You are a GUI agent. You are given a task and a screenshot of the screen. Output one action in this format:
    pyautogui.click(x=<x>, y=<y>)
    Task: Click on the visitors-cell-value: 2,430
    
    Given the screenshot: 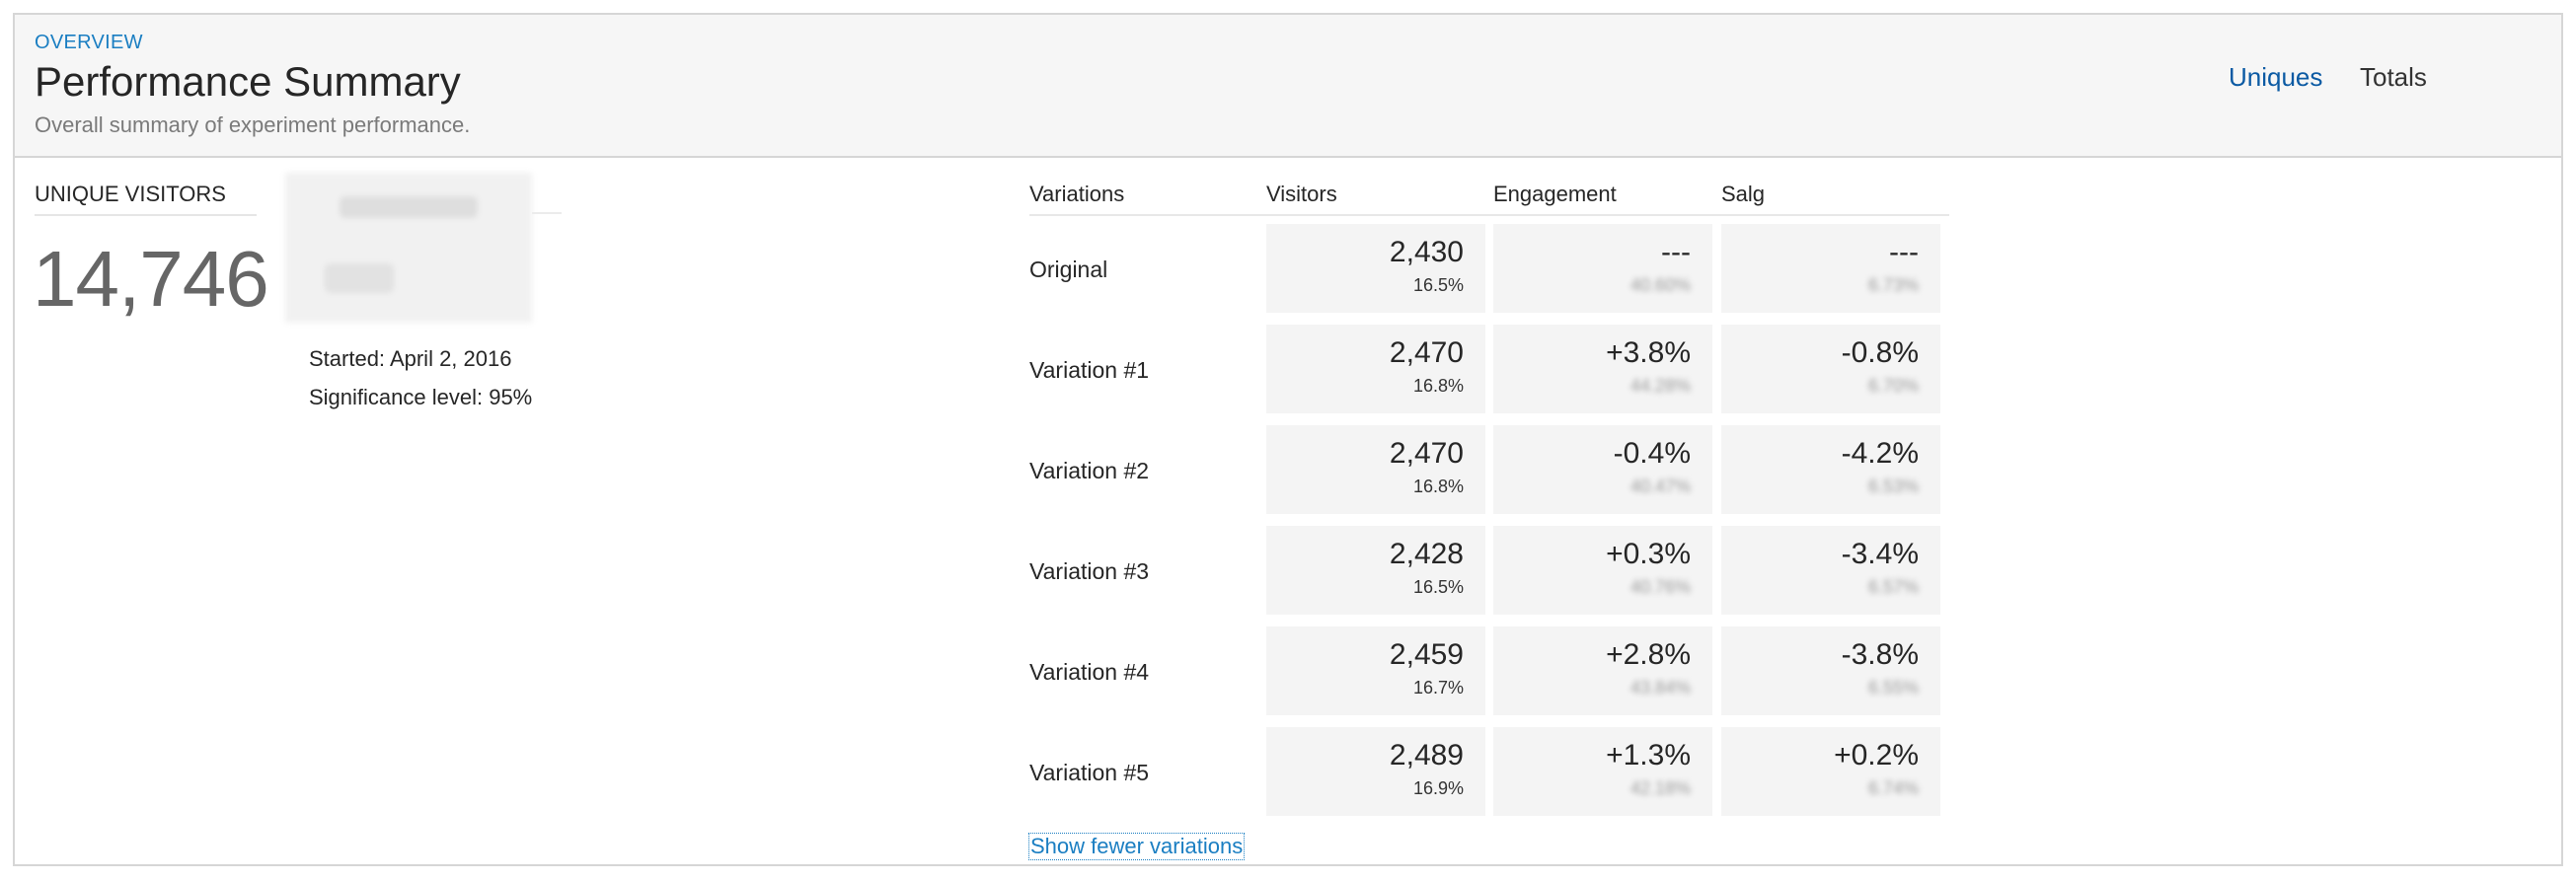 What is the action you would take?
    pyautogui.click(x=1426, y=252)
    